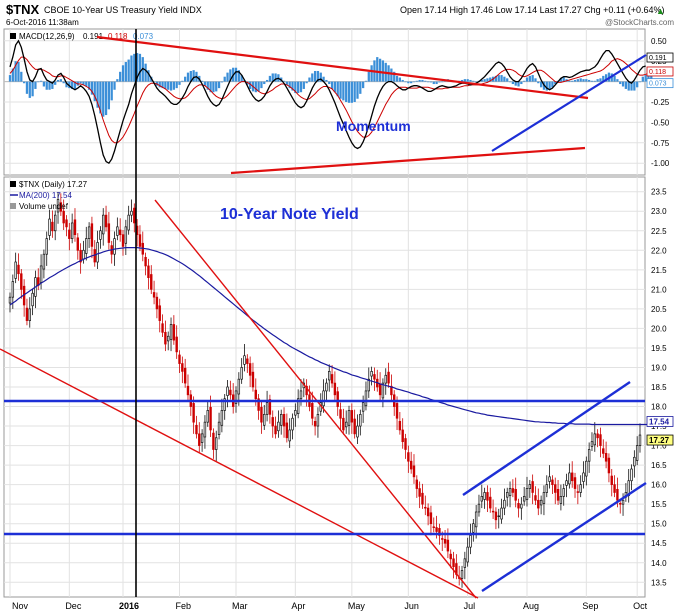  Describe the element at coordinates (640, 606) in the screenshot. I see `x-tick-label: Oct` at that location.